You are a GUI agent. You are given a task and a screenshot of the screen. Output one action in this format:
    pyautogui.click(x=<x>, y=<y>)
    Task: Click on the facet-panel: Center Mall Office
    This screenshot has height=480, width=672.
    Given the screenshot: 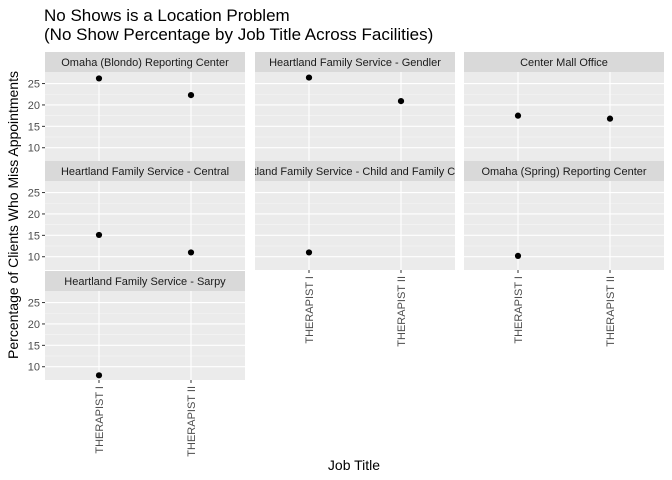 What is the action you would take?
    pyautogui.click(x=564, y=106)
    